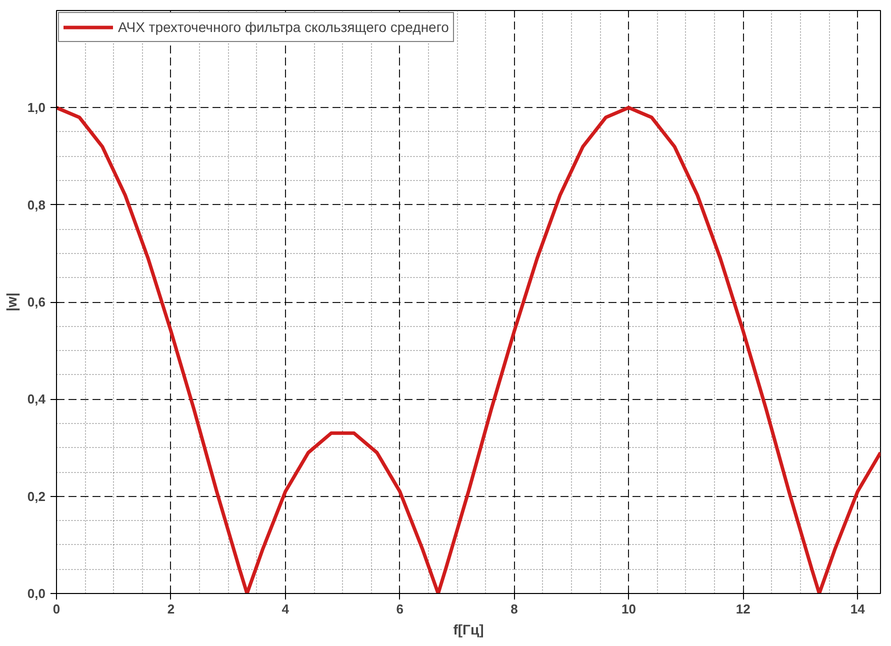  I want to click on y-tick-label: 0,2, so click(36, 496).